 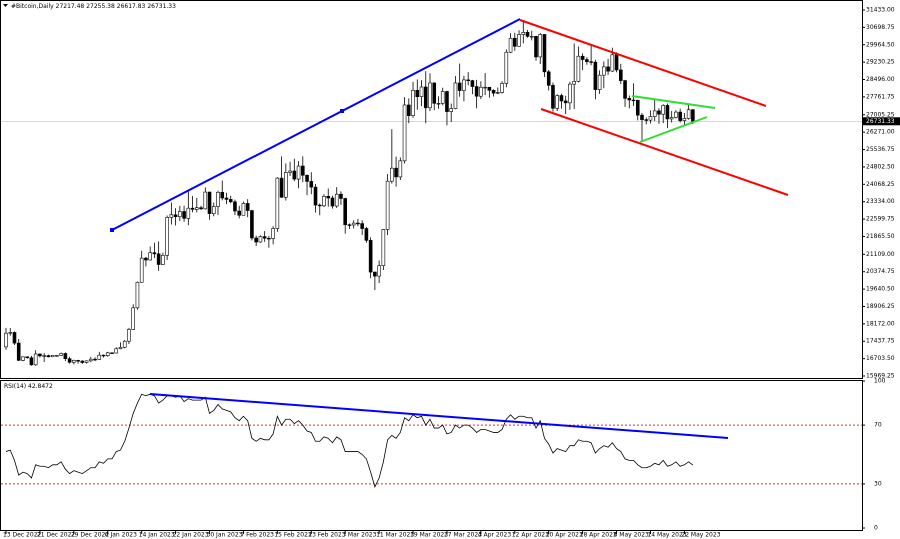 What do you see at coordinates (157, 535) in the screenshot?
I see `x-tick-label: 14 Jan 2023` at bounding box center [157, 535].